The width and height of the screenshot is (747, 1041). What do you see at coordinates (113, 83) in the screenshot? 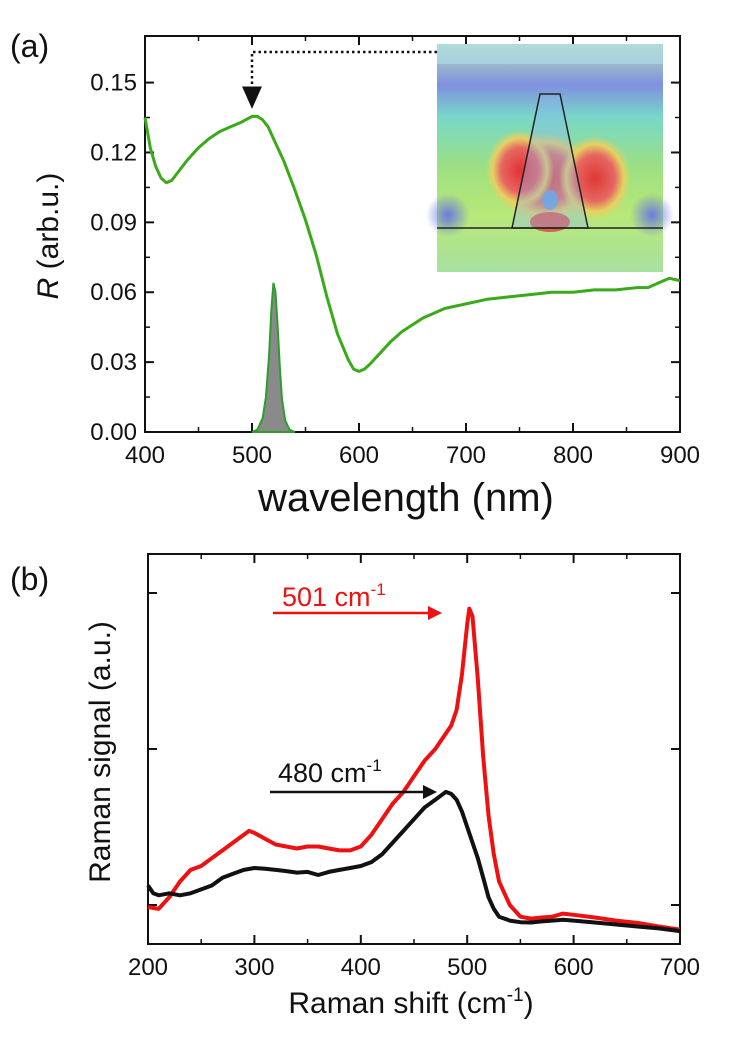
I see `y-tick-label: 0.15` at bounding box center [113, 83].